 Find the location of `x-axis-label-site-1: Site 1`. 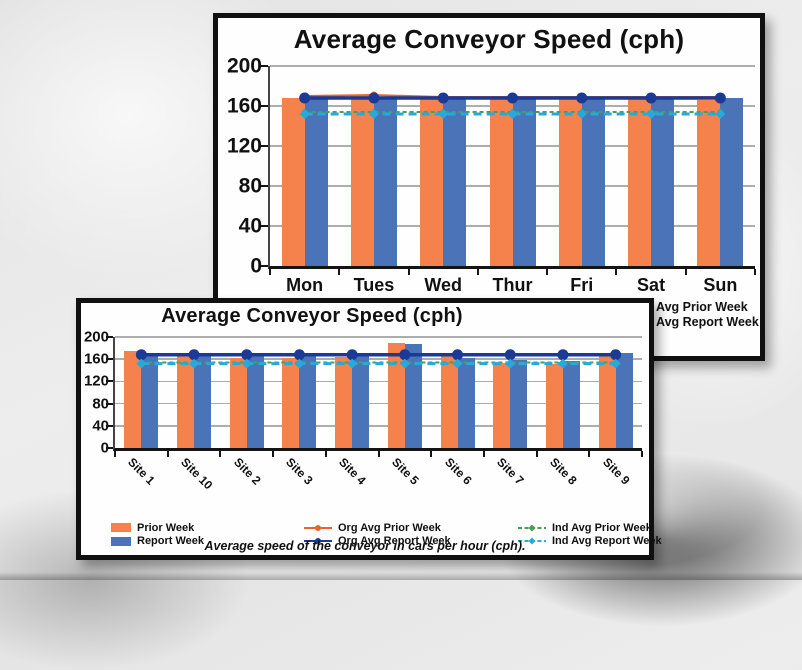

x-axis-label-site-1: Site 1 is located at coordinates (141, 471).